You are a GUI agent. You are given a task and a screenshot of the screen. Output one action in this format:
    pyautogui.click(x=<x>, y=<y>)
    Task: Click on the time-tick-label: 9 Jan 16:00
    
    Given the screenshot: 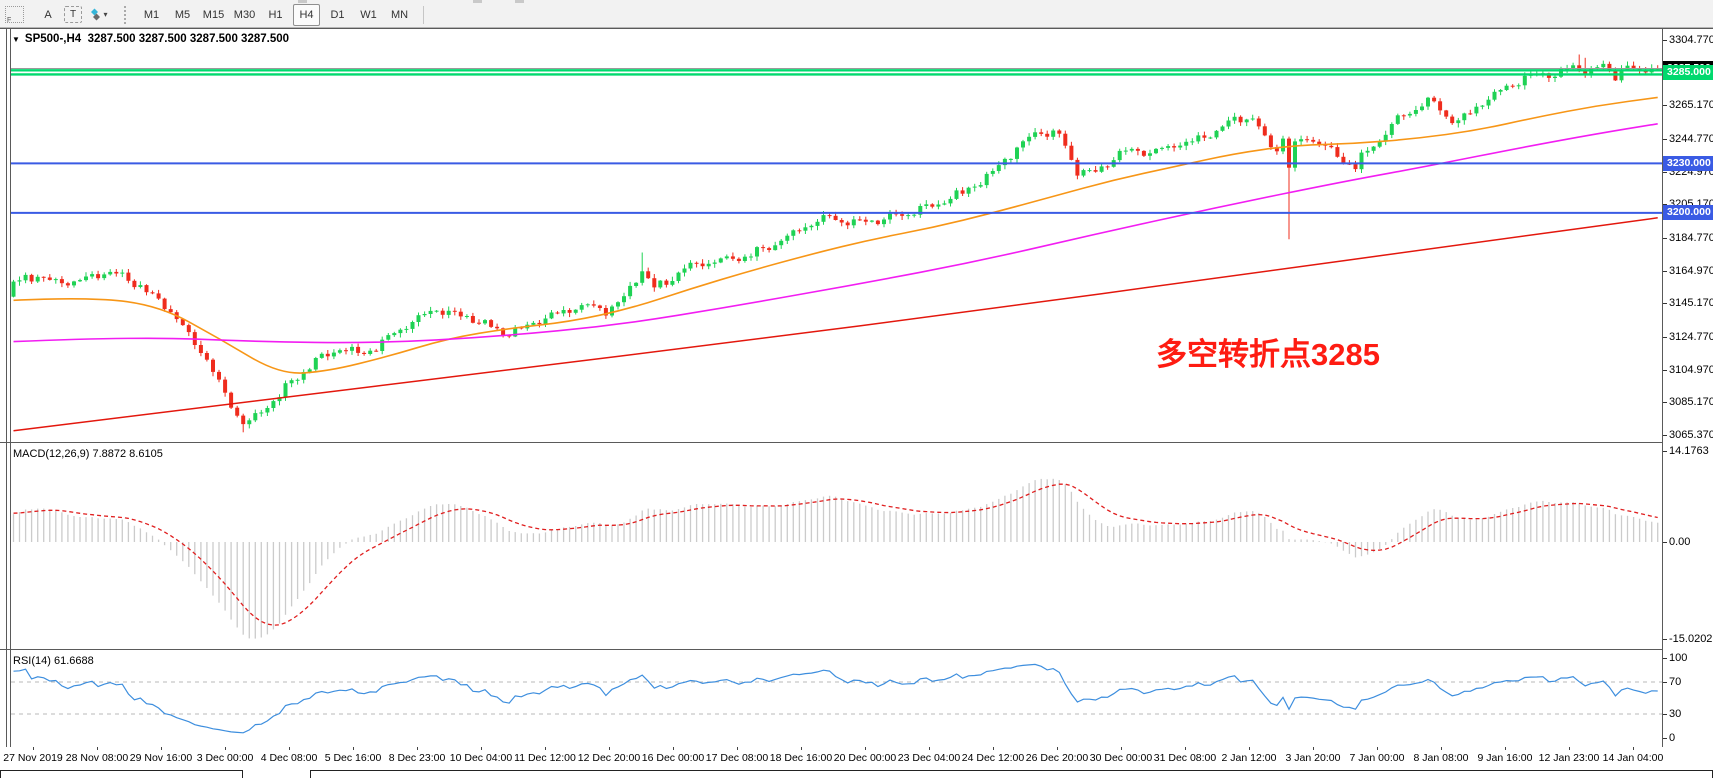 What is the action you would take?
    pyautogui.click(x=1505, y=758)
    